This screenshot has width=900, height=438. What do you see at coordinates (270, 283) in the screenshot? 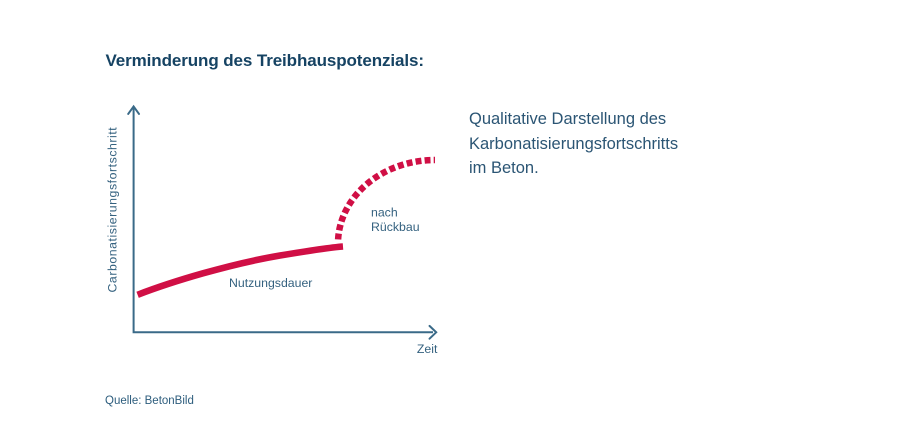
I see `svg-text: Nutzungsdauer` at bounding box center [270, 283].